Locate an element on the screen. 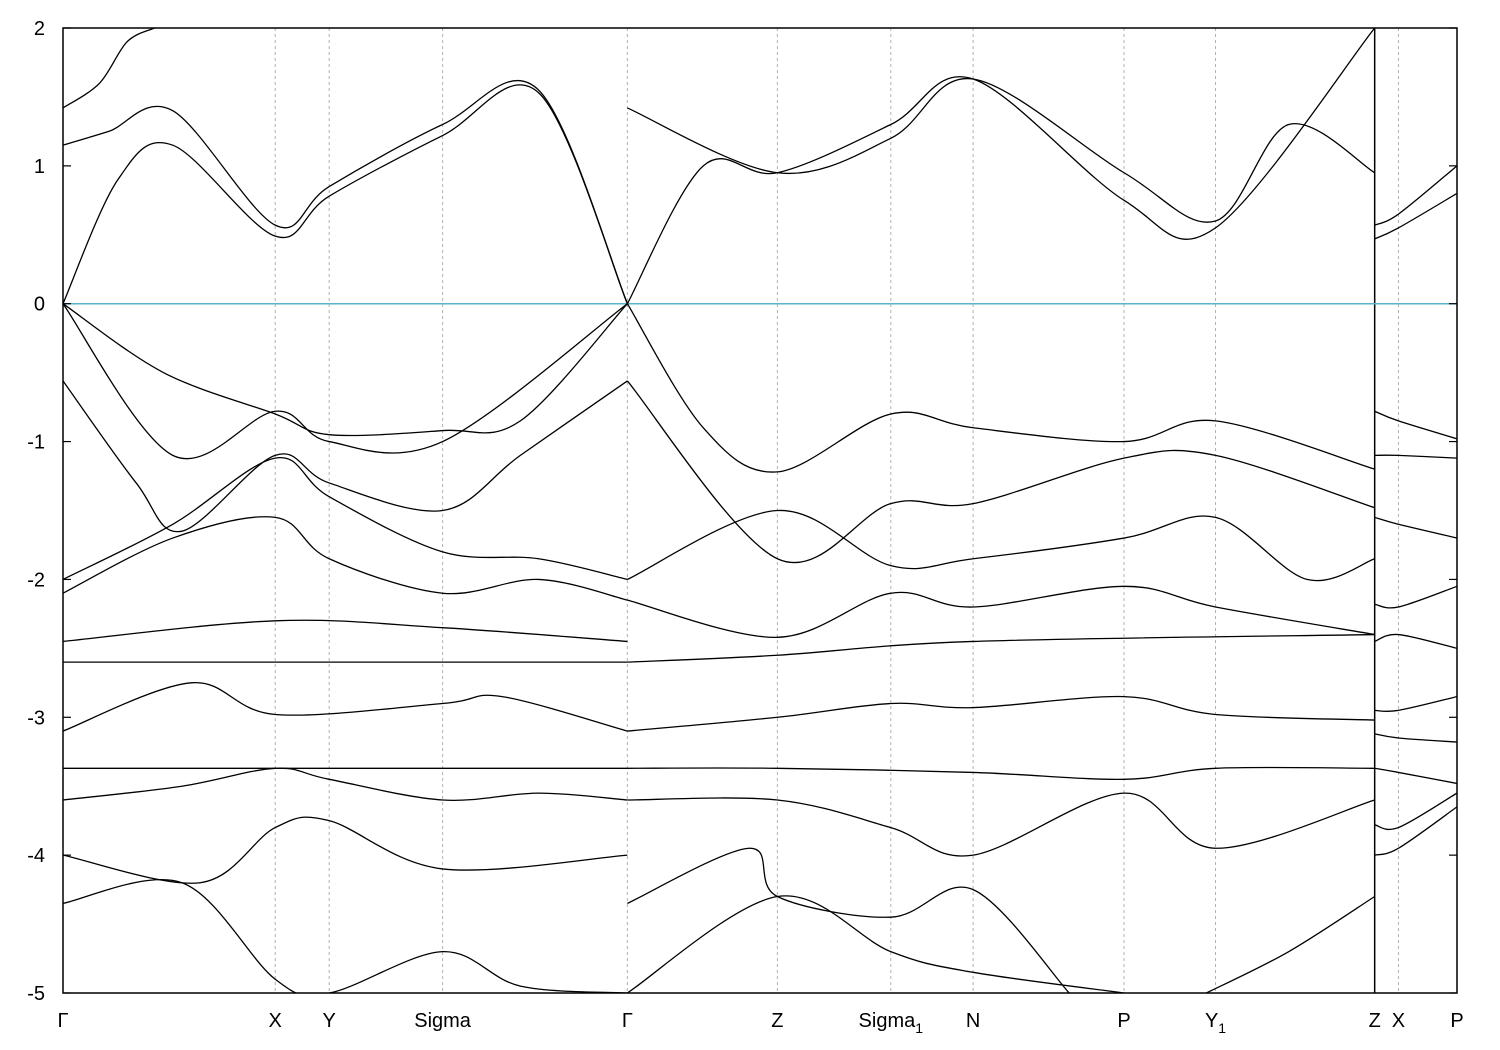 Image resolution: width=1500 pixels, height=1050 pixels. y-tick-label: -5 is located at coordinates (36, 994).